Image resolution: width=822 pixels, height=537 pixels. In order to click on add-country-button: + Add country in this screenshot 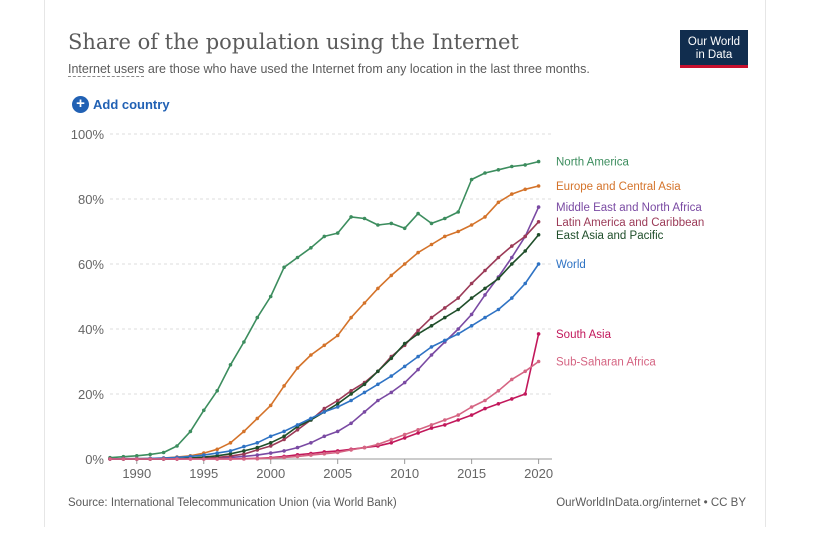, I will do `click(121, 104)`.